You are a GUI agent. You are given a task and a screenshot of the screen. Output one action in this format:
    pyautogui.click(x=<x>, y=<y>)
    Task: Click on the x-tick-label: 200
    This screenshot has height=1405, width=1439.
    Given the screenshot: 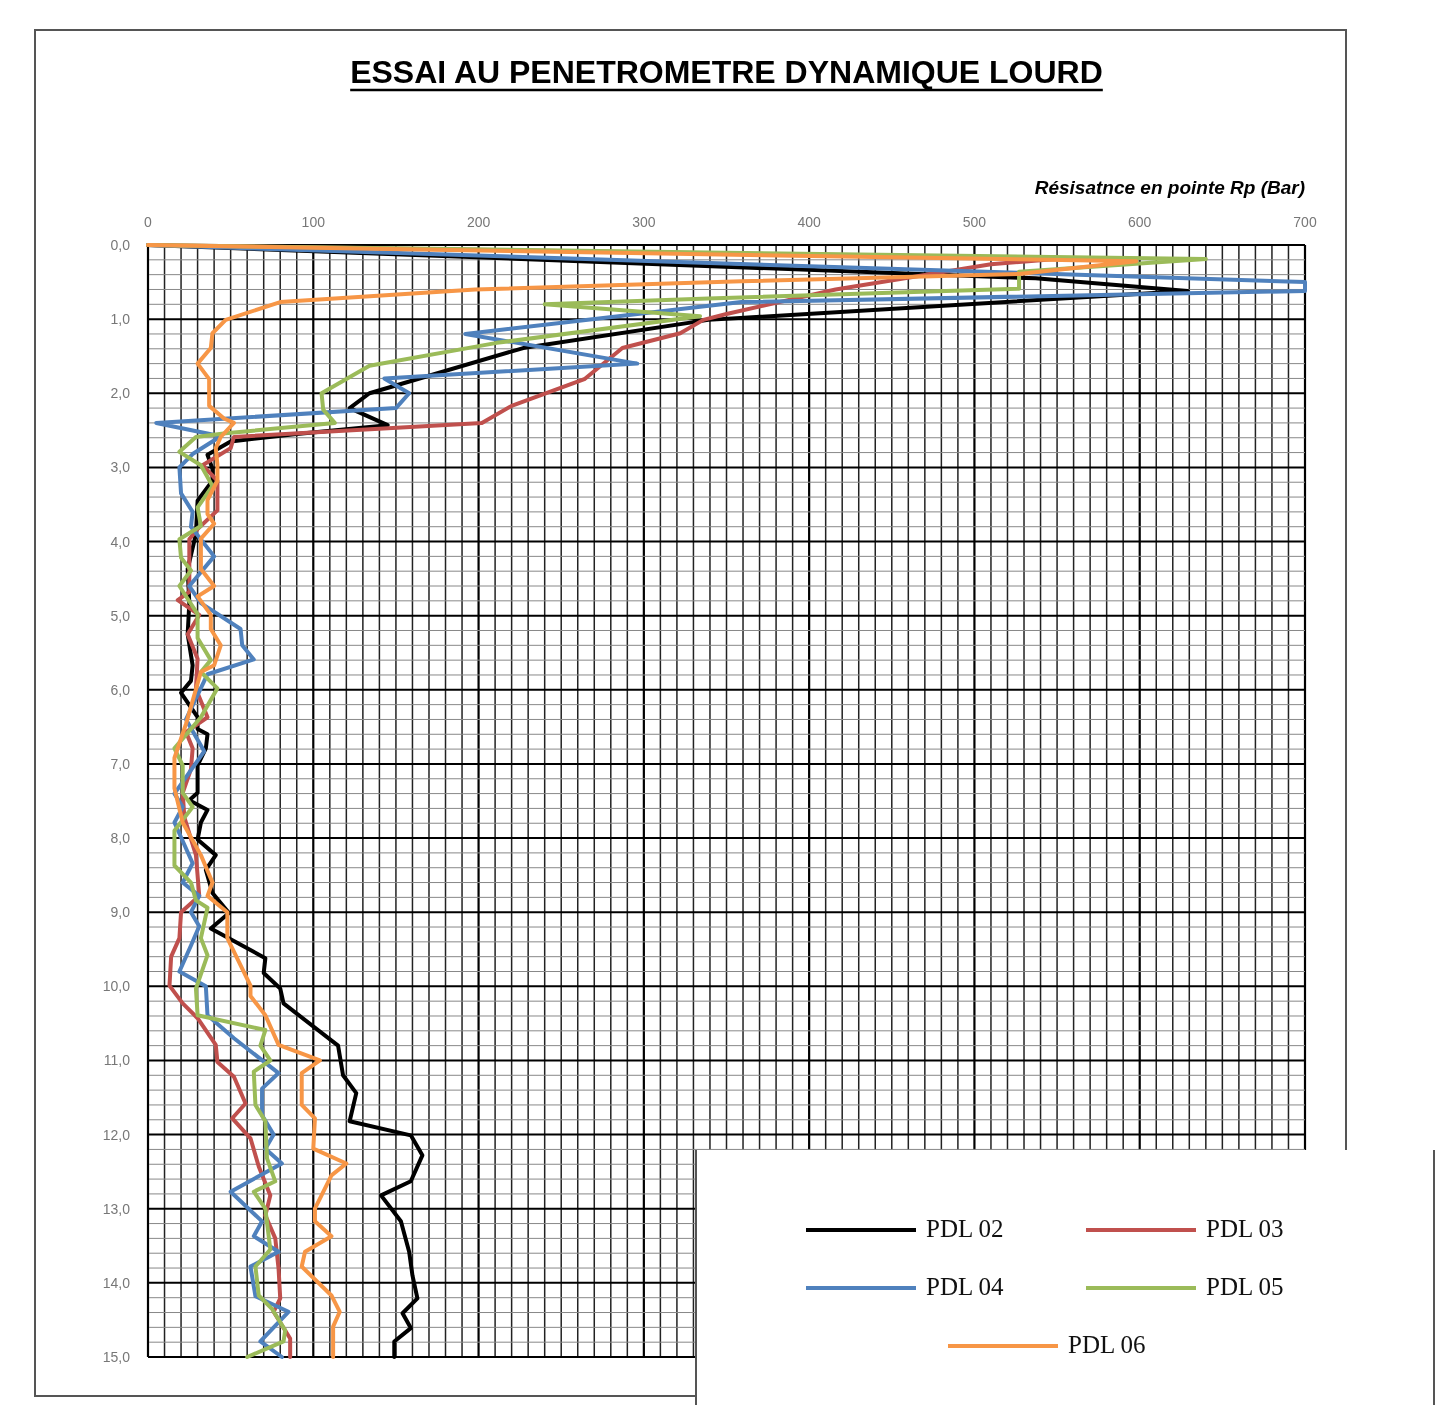 What is the action you would take?
    pyautogui.click(x=478, y=222)
    